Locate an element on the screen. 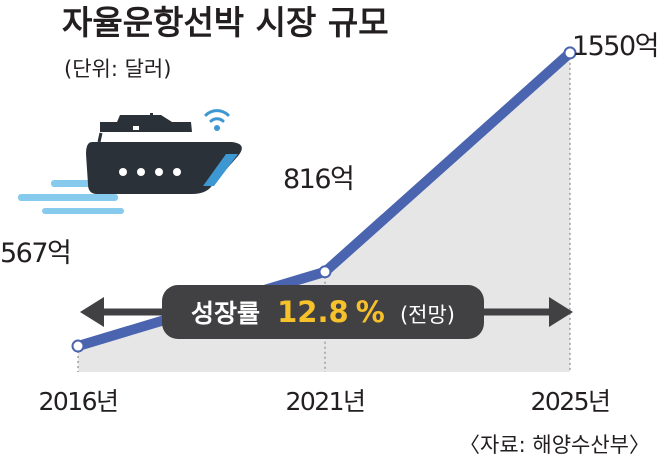 The height and width of the screenshot is (465, 660). growth-rate-value: 12.8 is located at coordinates (313, 312).